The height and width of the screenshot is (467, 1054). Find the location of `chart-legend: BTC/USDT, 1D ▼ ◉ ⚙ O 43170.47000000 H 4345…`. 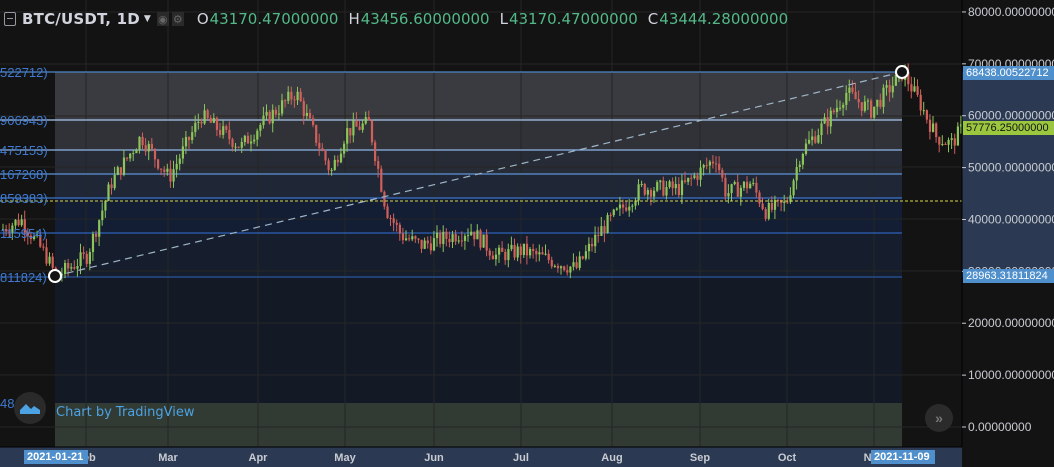

chart-legend: BTC/USDT, 1D ▼ ◉ ⚙ O 43170.47000000 H 4345… is located at coordinates (396, 19).